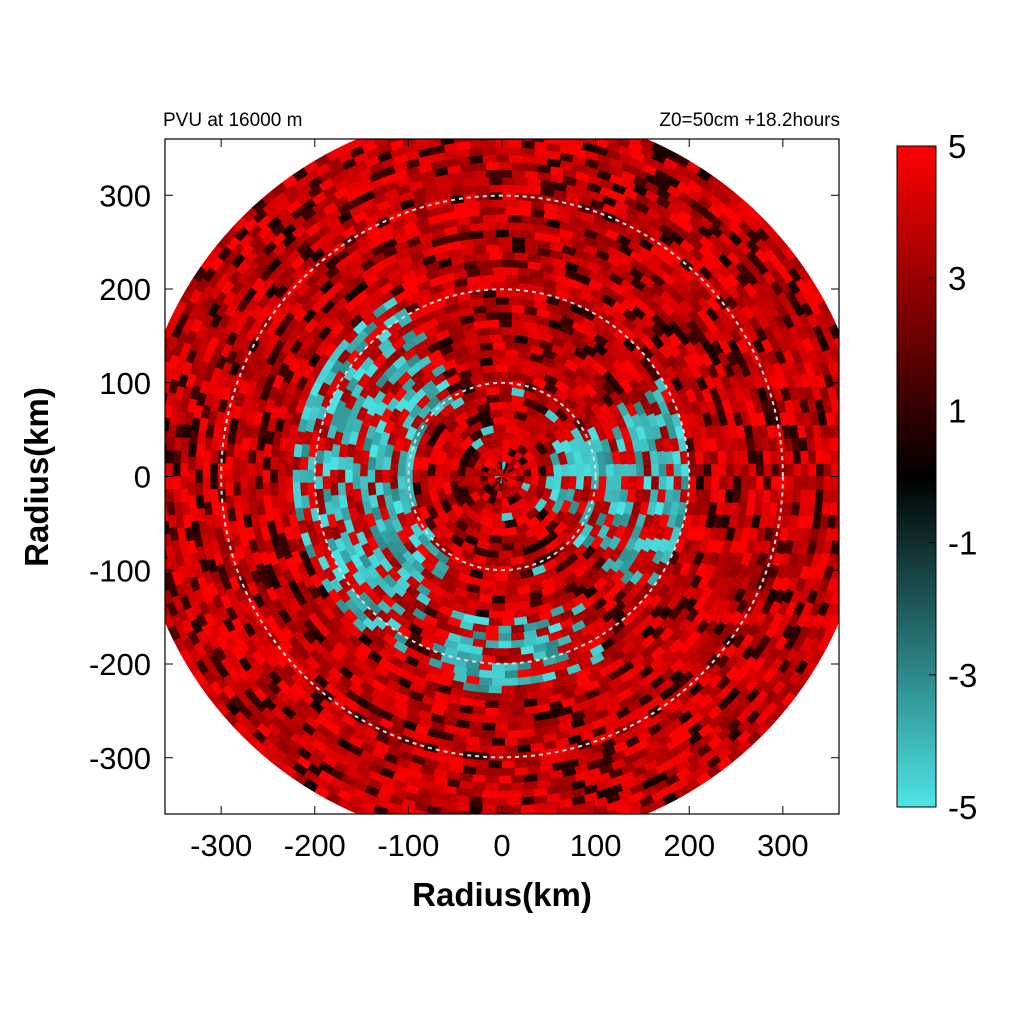 The width and height of the screenshot is (1024, 1024). What do you see at coordinates (957, 278) in the screenshot?
I see `colorbar-tick-label: 3` at bounding box center [957, 278].